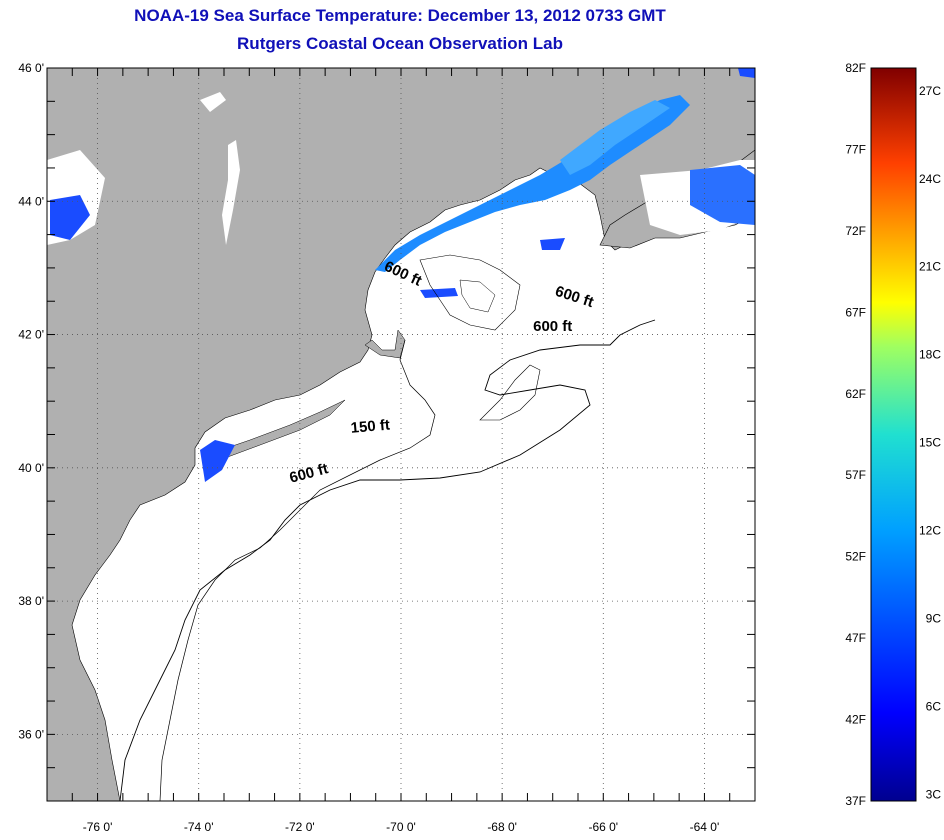 The width and height of the screenshot is (944, 840). Describe the element at coordinates (930, 531) in the screenshot. I see `colorbar-c-label: 12C` at that location.